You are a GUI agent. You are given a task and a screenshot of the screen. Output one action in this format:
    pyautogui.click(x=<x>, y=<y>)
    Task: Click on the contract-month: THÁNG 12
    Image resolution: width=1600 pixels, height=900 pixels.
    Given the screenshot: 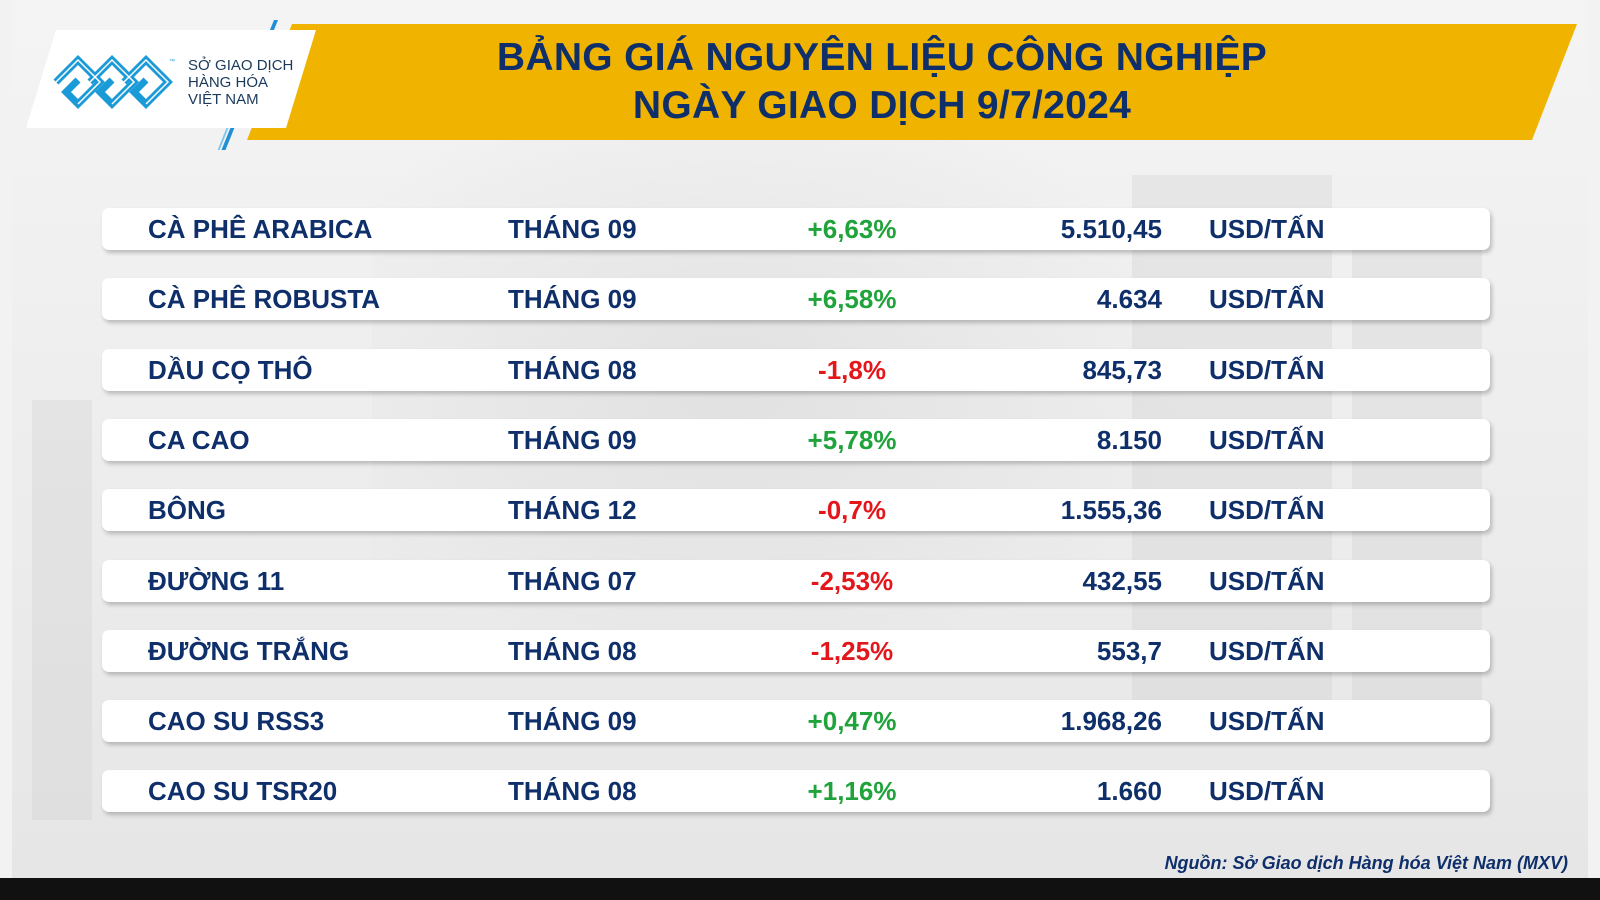 What is the action you would take?
    pyautogui.click(x=572, y=510)
    